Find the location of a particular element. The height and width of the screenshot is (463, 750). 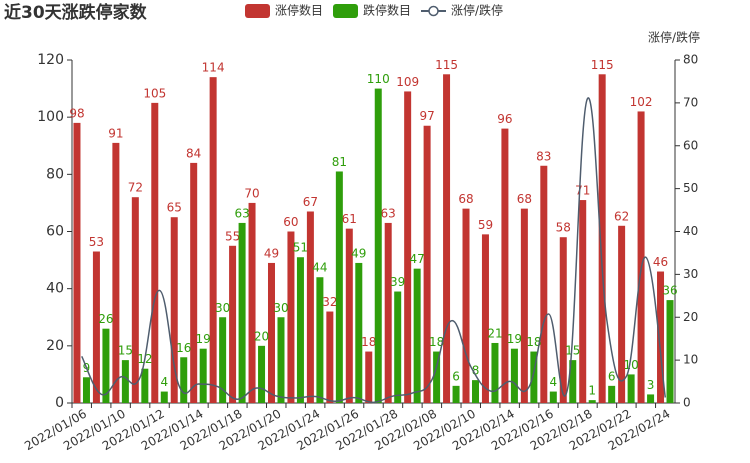

value-label: 16 is located at coordinates (183, 348).